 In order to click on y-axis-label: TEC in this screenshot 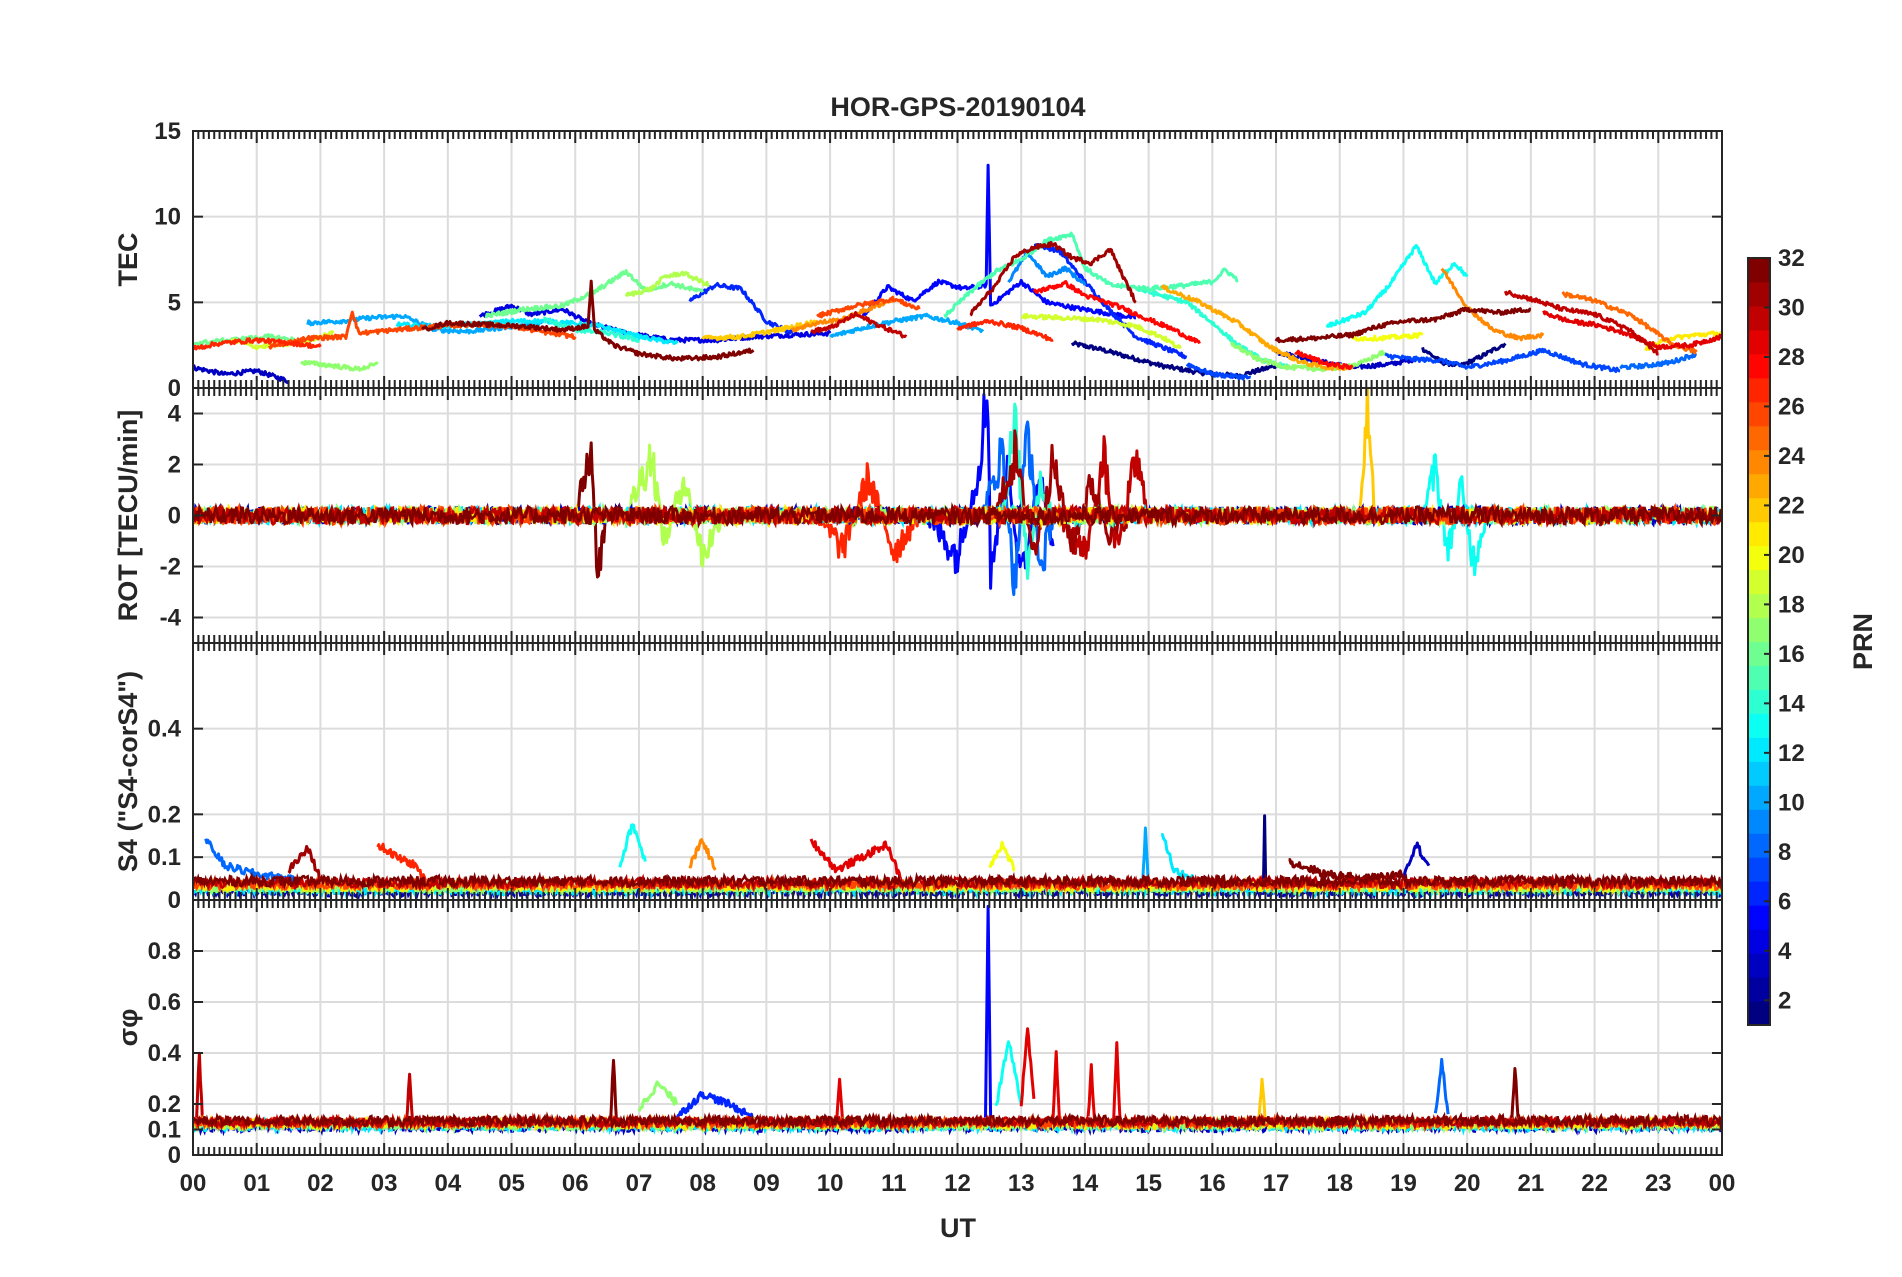, I will do `click(128, 260)`.